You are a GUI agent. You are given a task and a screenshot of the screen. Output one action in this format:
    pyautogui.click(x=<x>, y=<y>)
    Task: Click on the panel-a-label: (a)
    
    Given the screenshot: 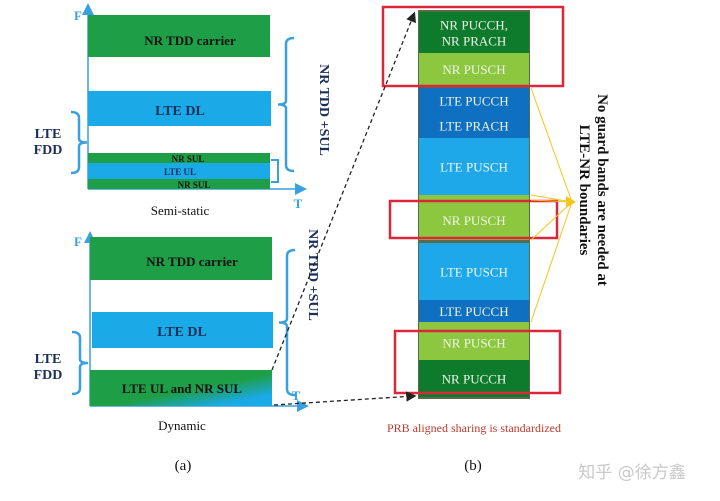 What is the action you would take?
    pyautogui.click(x=183, y=466)
    